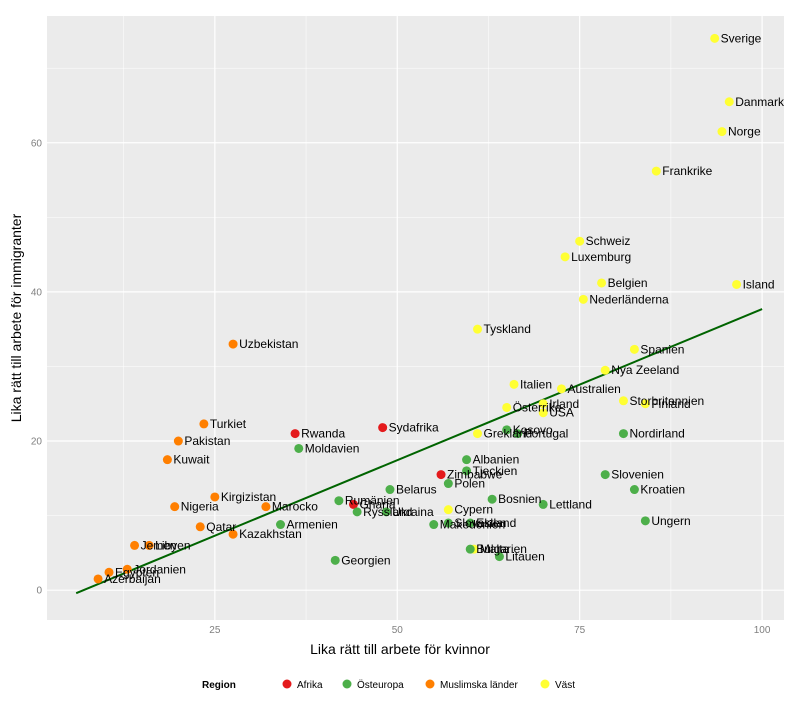 The width and height of the screenshot is (800, 716). I want to click on point-label-storbritannien: Storbritannien, so click(666, 401).